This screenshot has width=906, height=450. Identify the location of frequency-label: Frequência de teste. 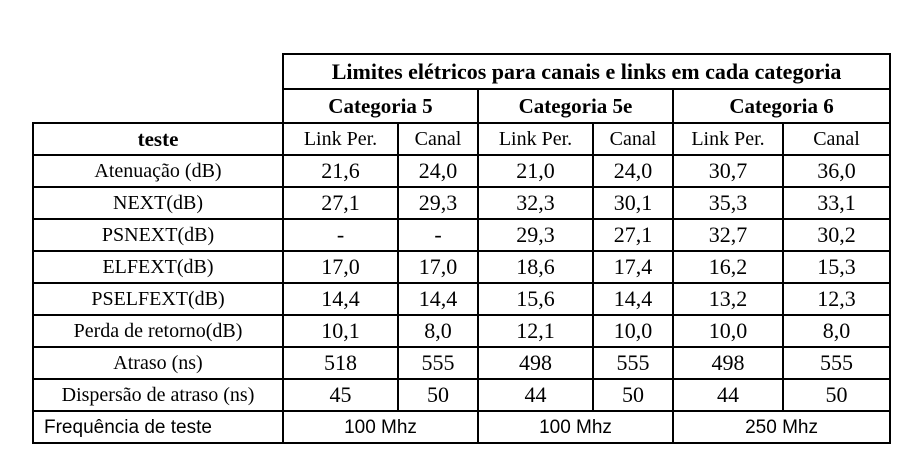
(158, 427).